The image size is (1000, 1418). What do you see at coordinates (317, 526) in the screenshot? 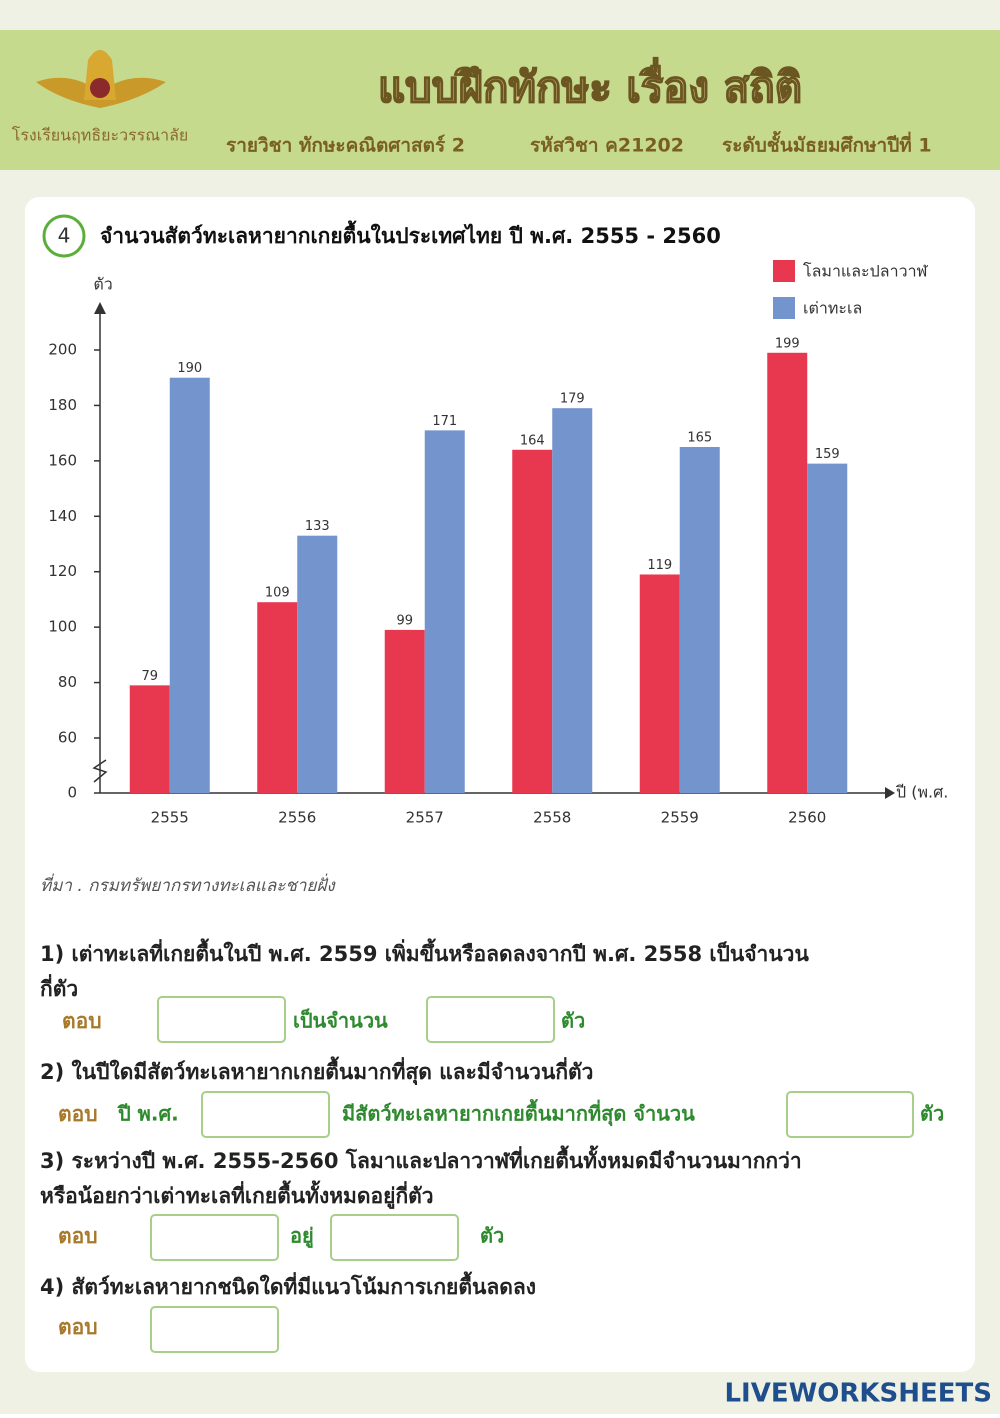
I see `data-label: 133` at bounding box center [317, 526].